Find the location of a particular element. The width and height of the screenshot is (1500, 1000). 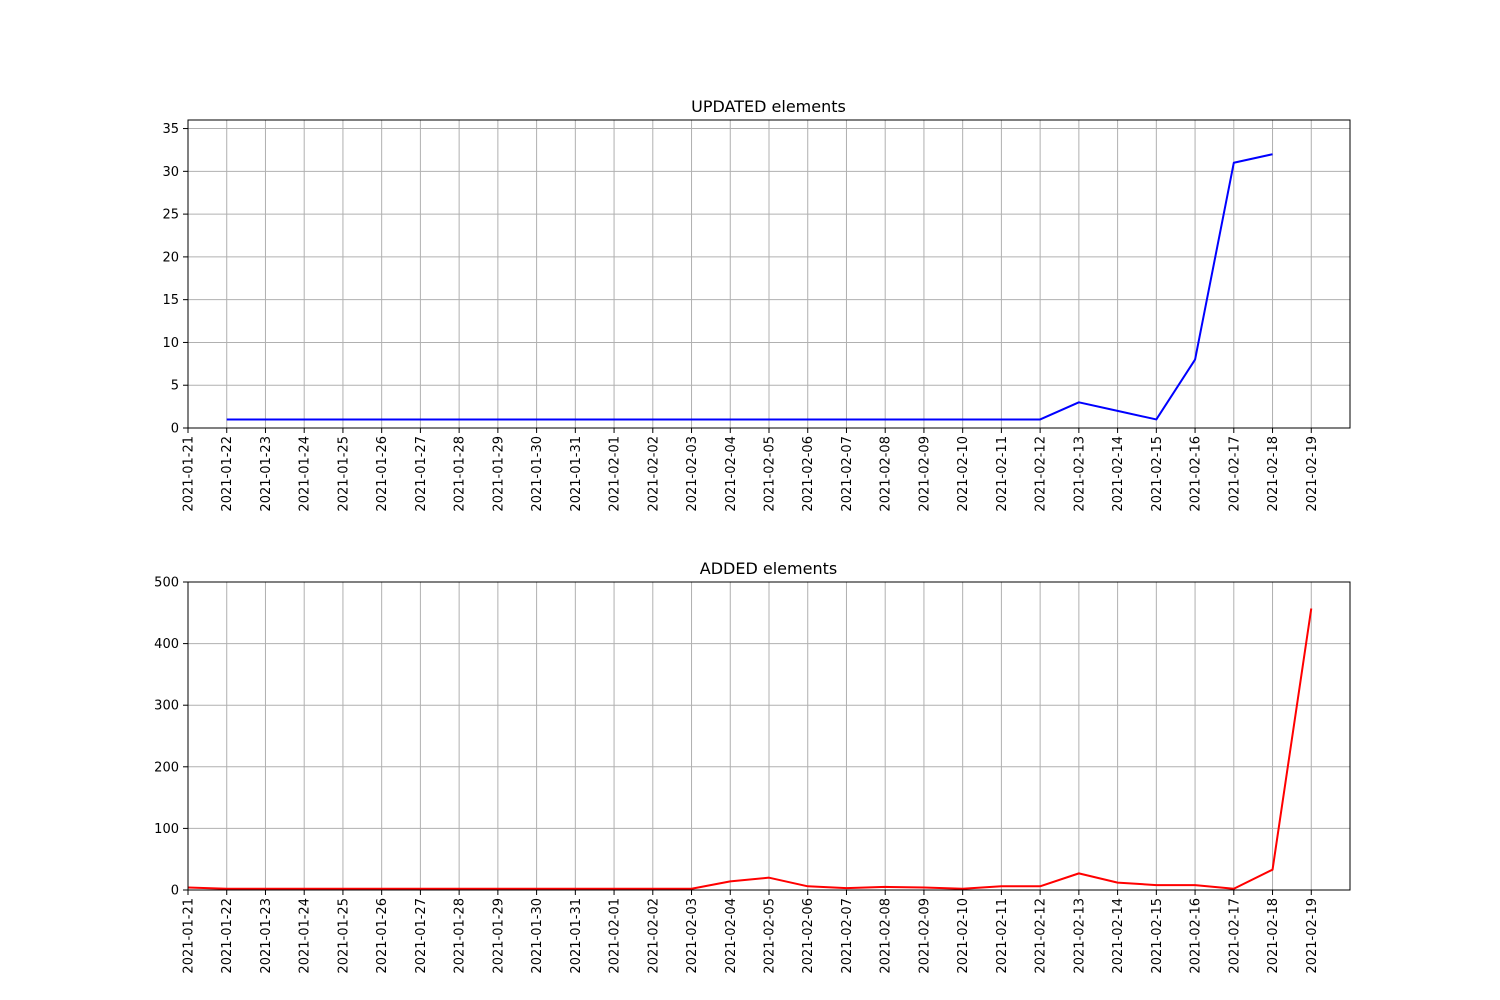

y-tick-label: 5 is located at coordinates (175, 386).